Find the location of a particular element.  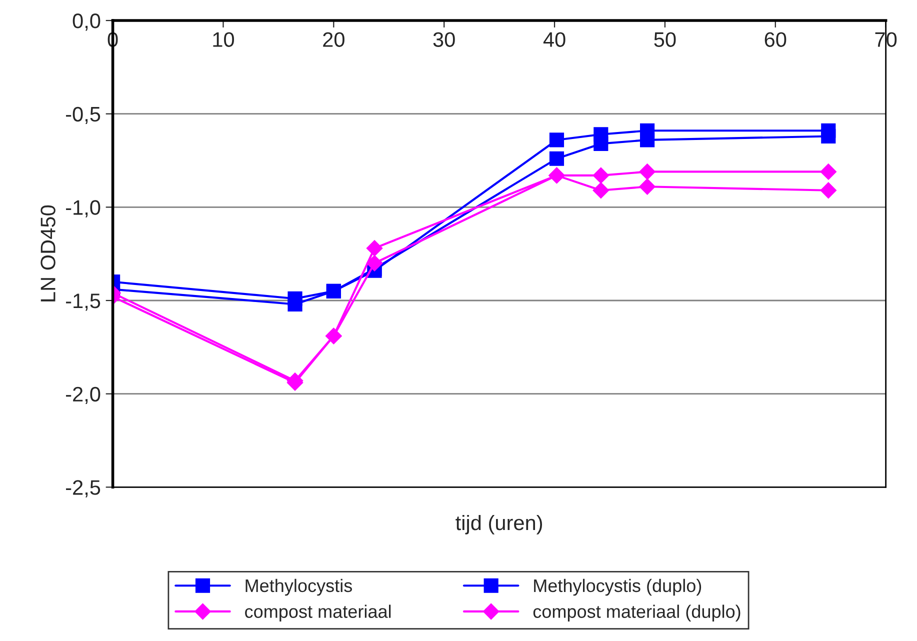

y-tick-label: -1,5 is located at coordinates (83, 302).